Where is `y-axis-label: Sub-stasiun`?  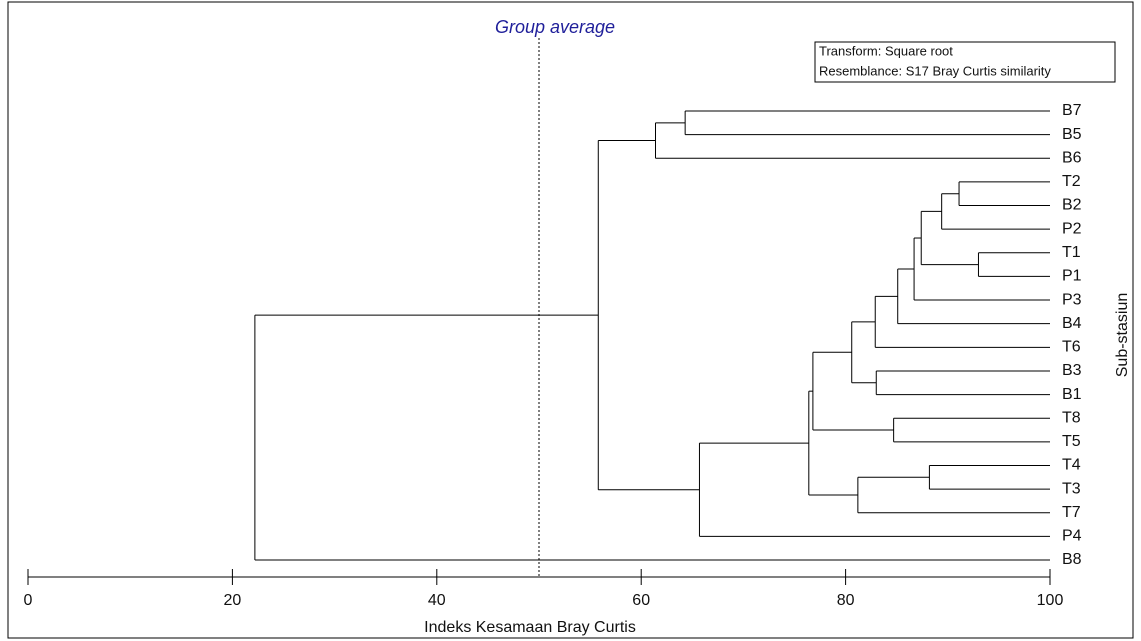 y-axis-label: Sub-stasiun is located at coordinates (1122, 335).